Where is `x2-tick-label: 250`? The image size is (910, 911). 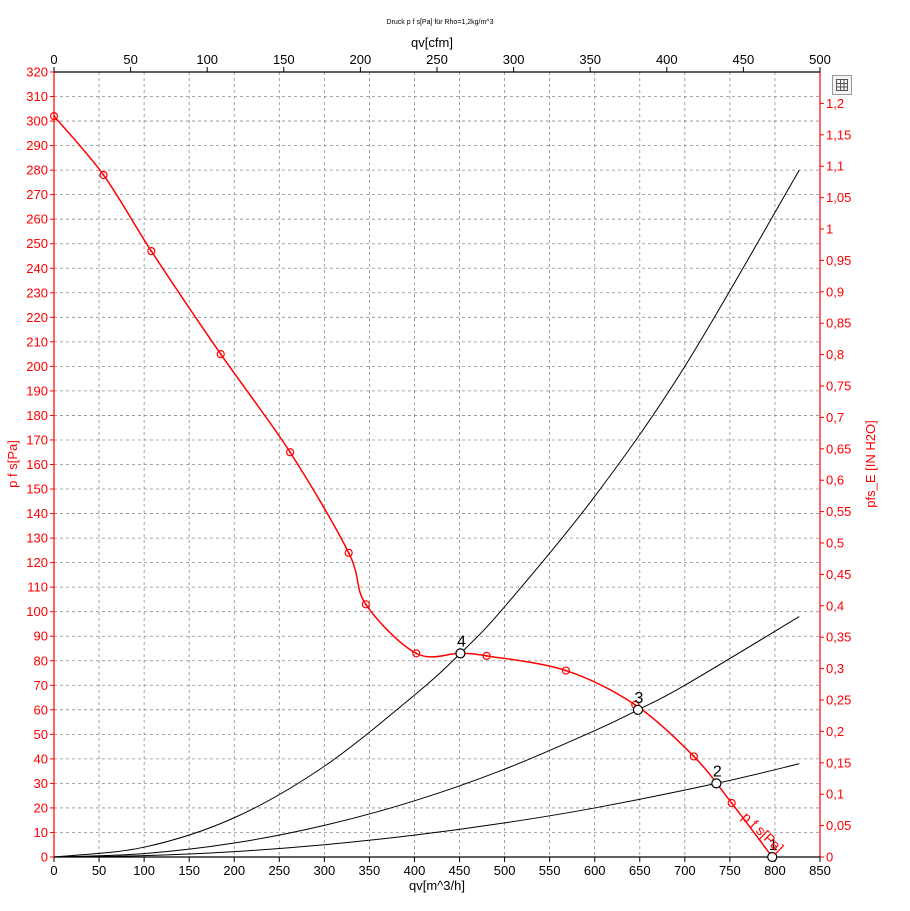
x2-tick-label: 250 is located at coordinates (437, 59).